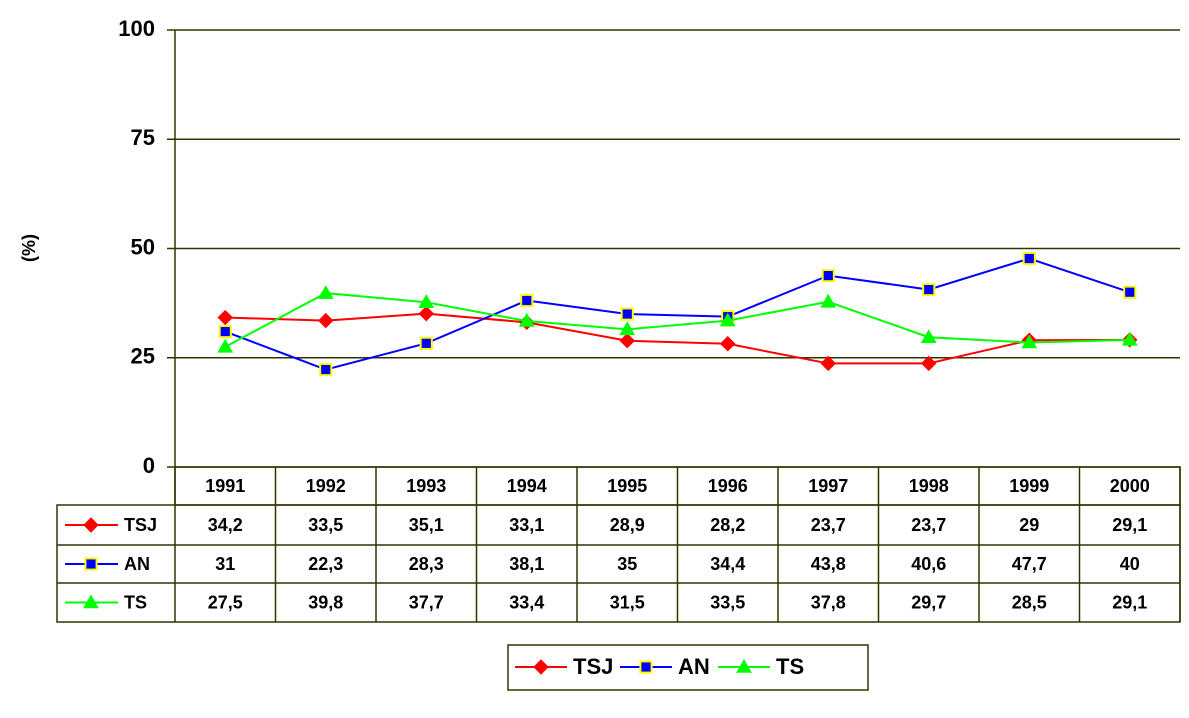 The height and width of the screenshot is (718, 1189). I want to click on table-value: 28,9, so click(627, 525).